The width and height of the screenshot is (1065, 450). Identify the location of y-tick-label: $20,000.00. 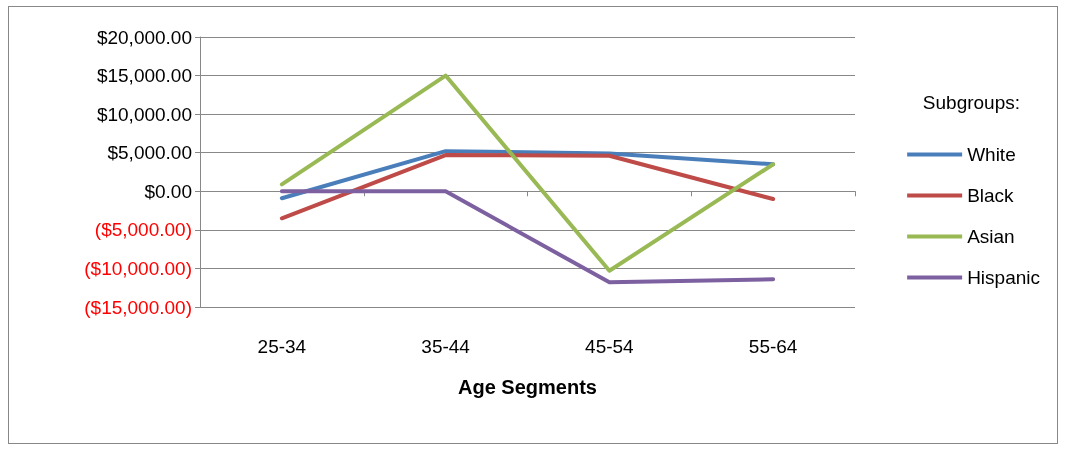
(144, 37).